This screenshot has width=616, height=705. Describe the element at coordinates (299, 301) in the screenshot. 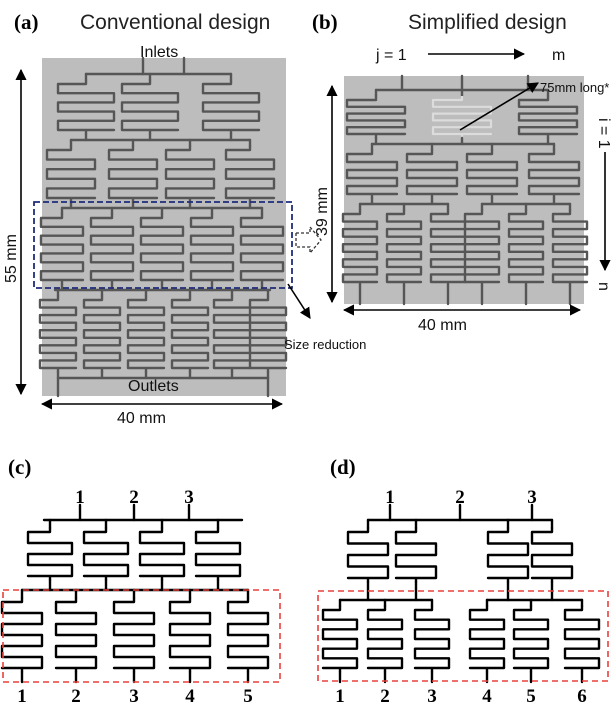

I see `size-reduction-pointer` at that location.